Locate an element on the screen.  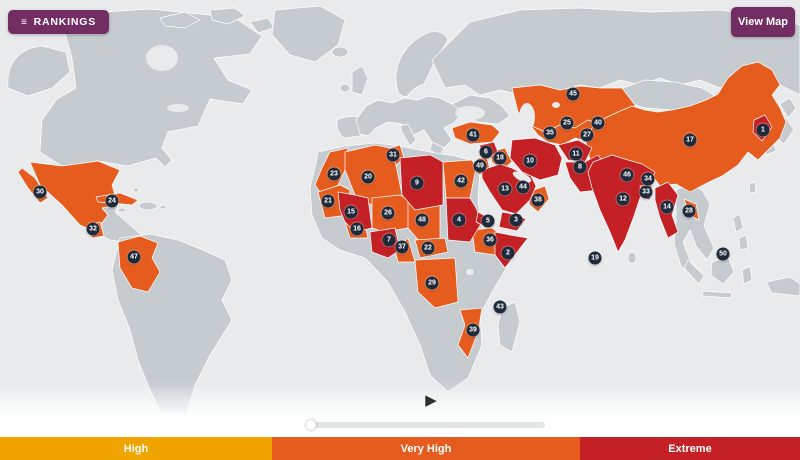
rank-marker-28: 28 is located at coordinates (689, 211).